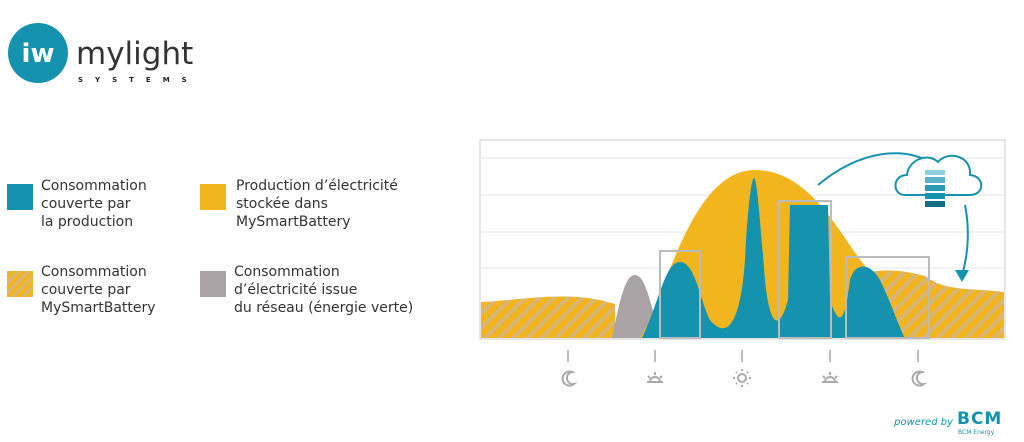 The image size is (1024, 442). What do you see at coordinates (636, 306) in the screenshot?
I see `grid-area` at bounding box center [636, 306].